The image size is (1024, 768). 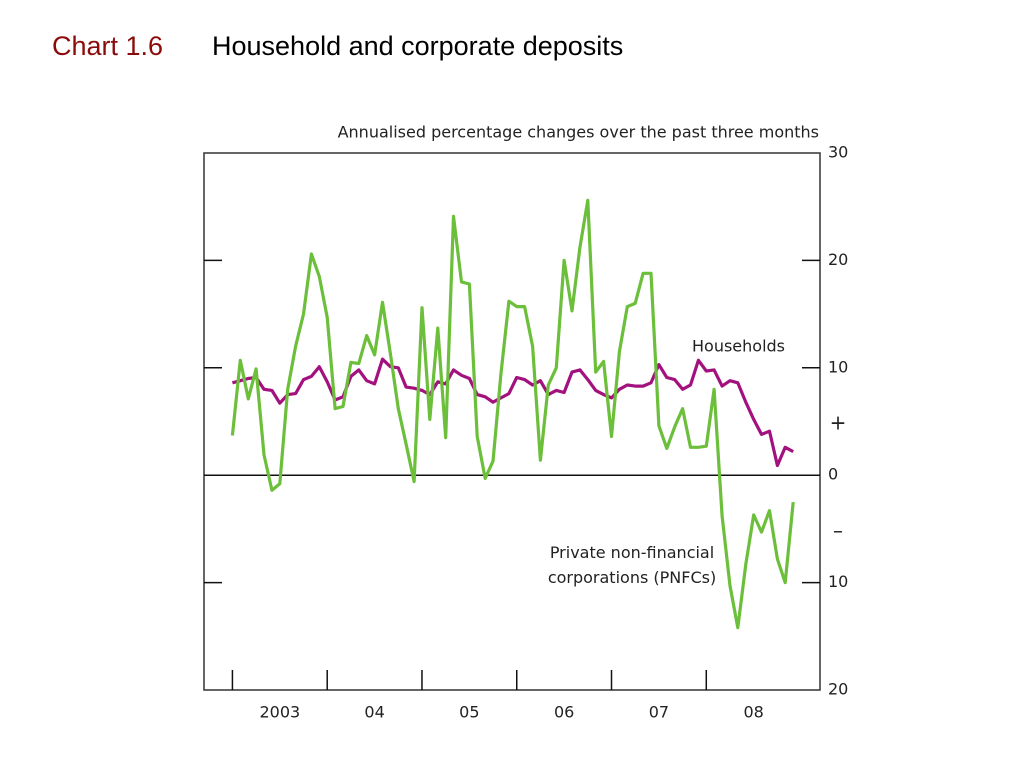 I want to click on sign-label: –, so click(x=838, y=531).